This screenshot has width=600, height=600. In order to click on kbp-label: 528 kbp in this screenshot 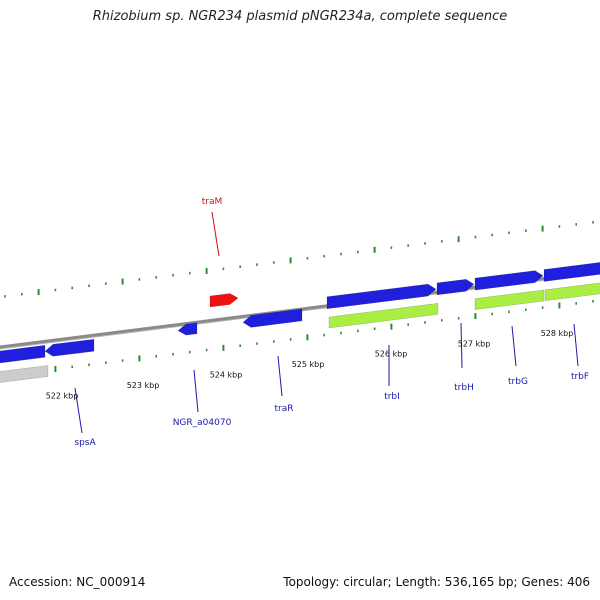, I will do `click(557, 333)`.